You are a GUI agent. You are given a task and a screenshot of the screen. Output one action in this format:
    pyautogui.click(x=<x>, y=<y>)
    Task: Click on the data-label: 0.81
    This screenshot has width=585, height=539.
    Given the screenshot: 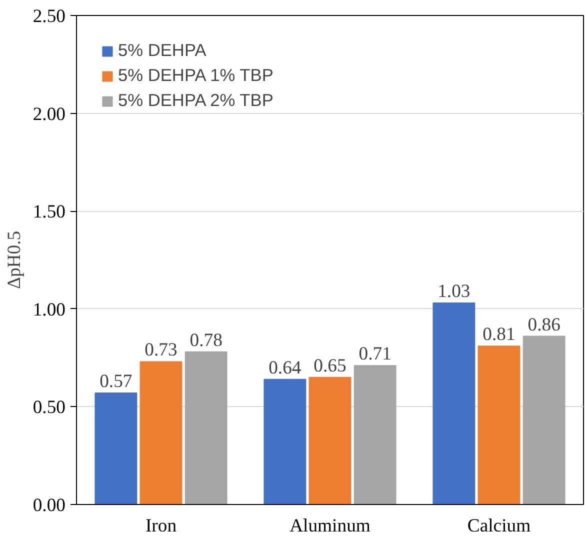 What is the action you would take?
    pyautogui.click(x=499, y=335)
    